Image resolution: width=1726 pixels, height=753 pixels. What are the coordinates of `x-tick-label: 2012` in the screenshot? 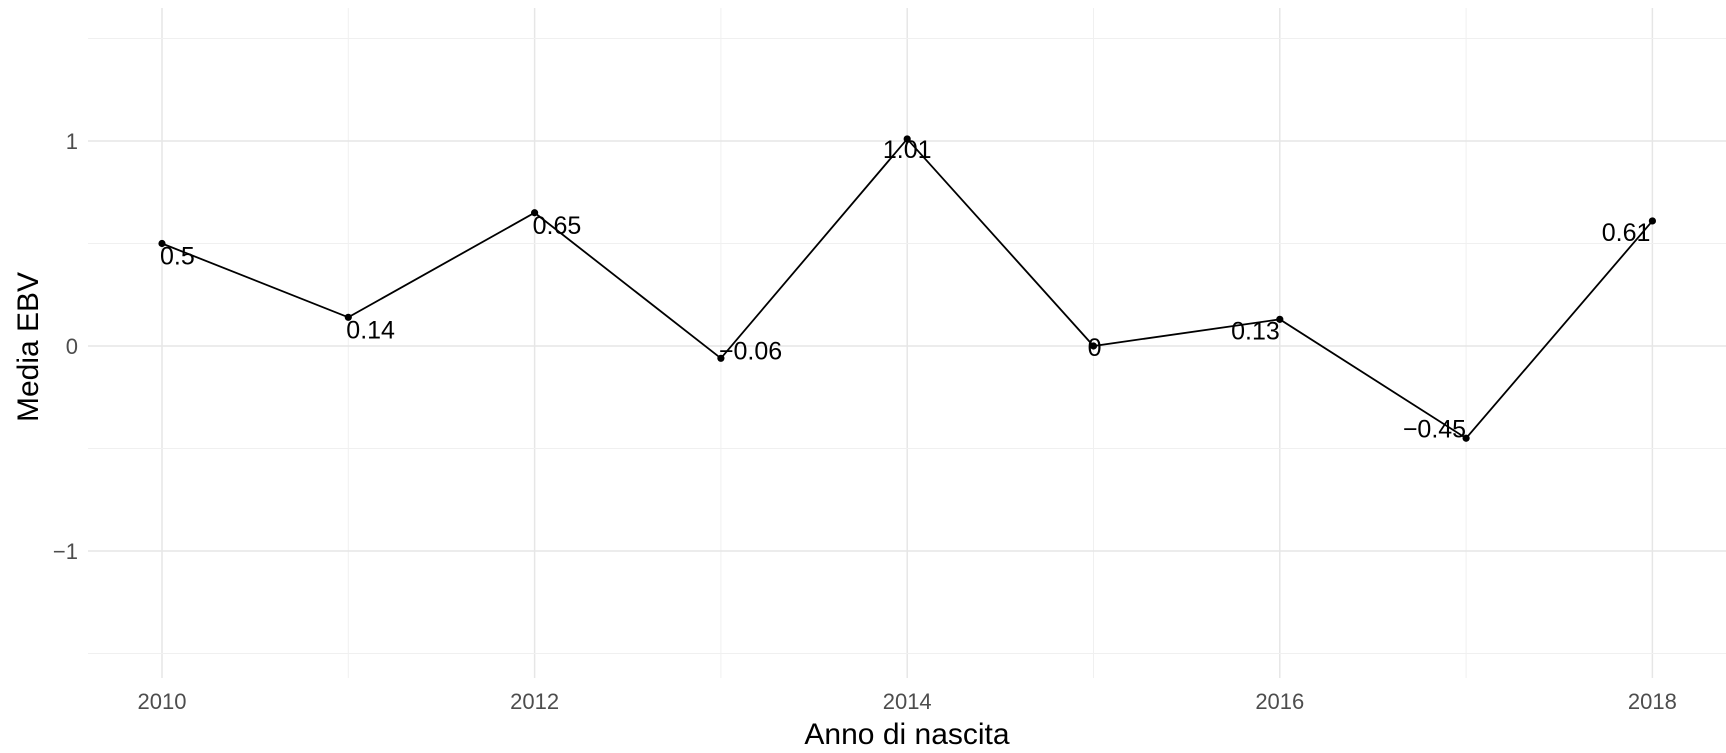 It's located at (534, 701).